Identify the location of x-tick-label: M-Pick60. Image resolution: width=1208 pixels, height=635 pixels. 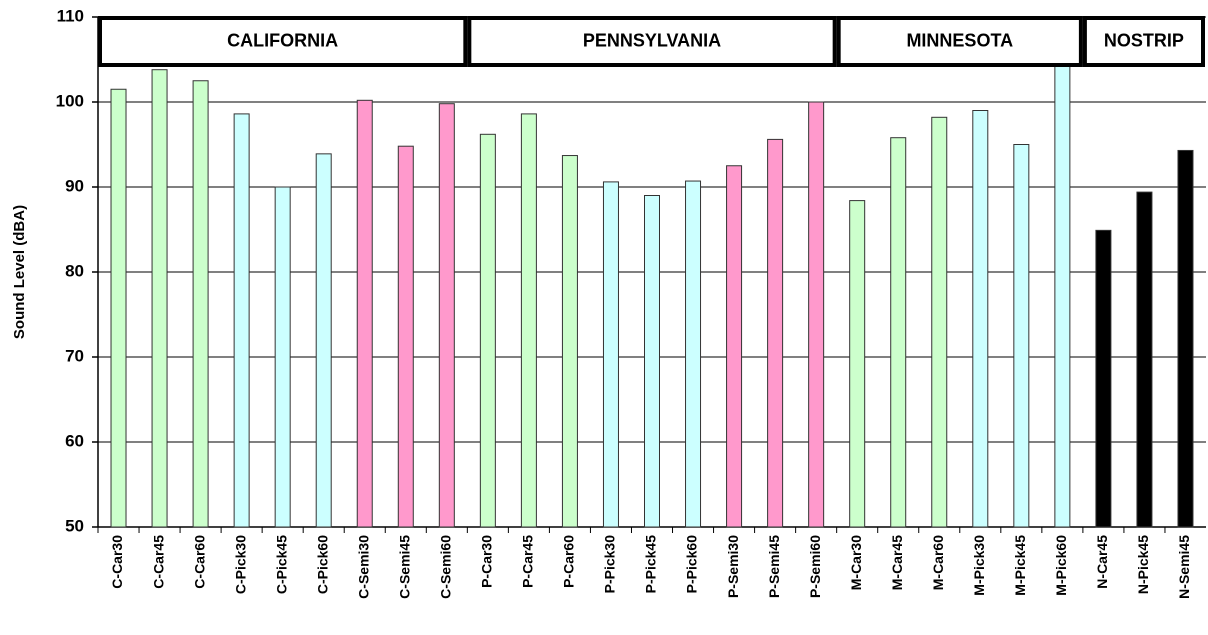
(1061, 565).